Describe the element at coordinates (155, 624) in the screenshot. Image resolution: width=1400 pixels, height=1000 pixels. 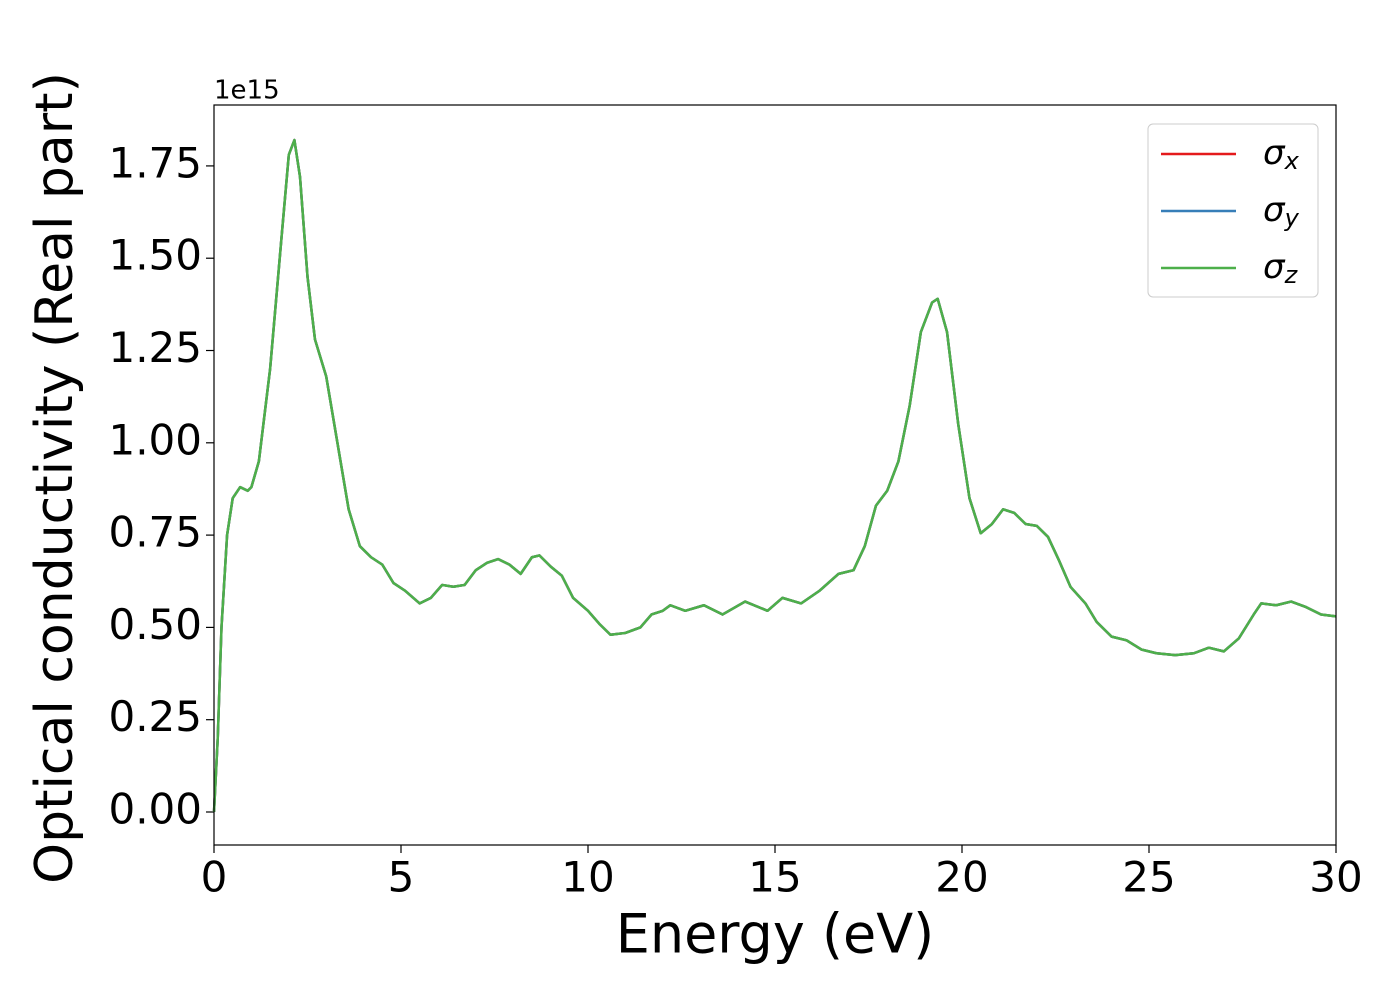
I see `y-tick-label: 0.50` at that location.